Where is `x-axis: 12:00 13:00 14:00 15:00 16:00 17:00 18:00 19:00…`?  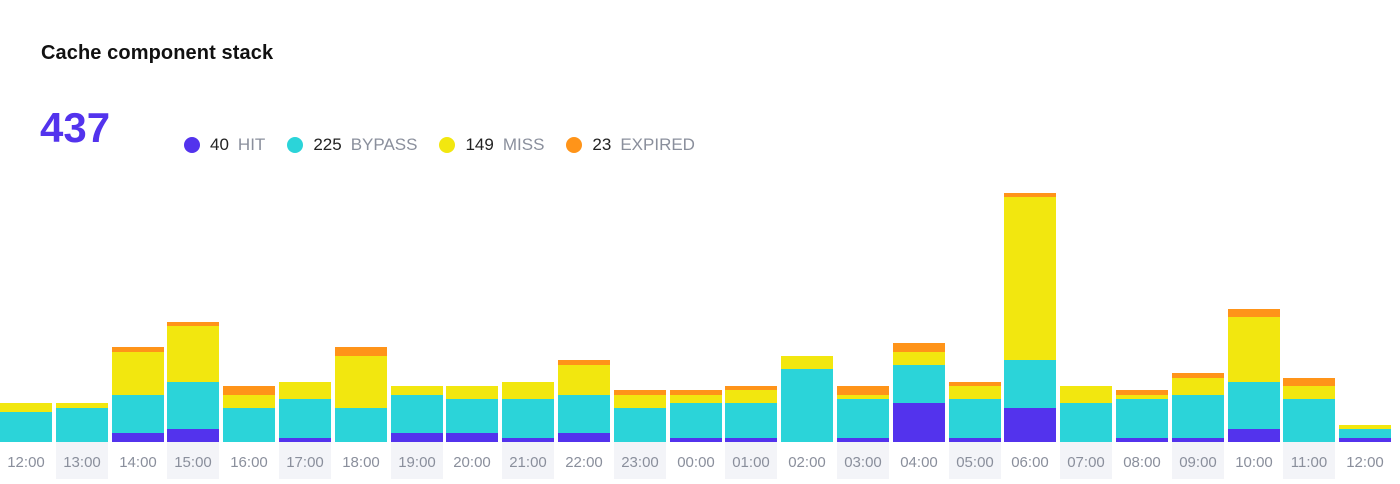 x-axis: 12:00 13:00 14:00 15:00 16:00 17:00 18:00 19:00… is located at coordinates (700, 460).